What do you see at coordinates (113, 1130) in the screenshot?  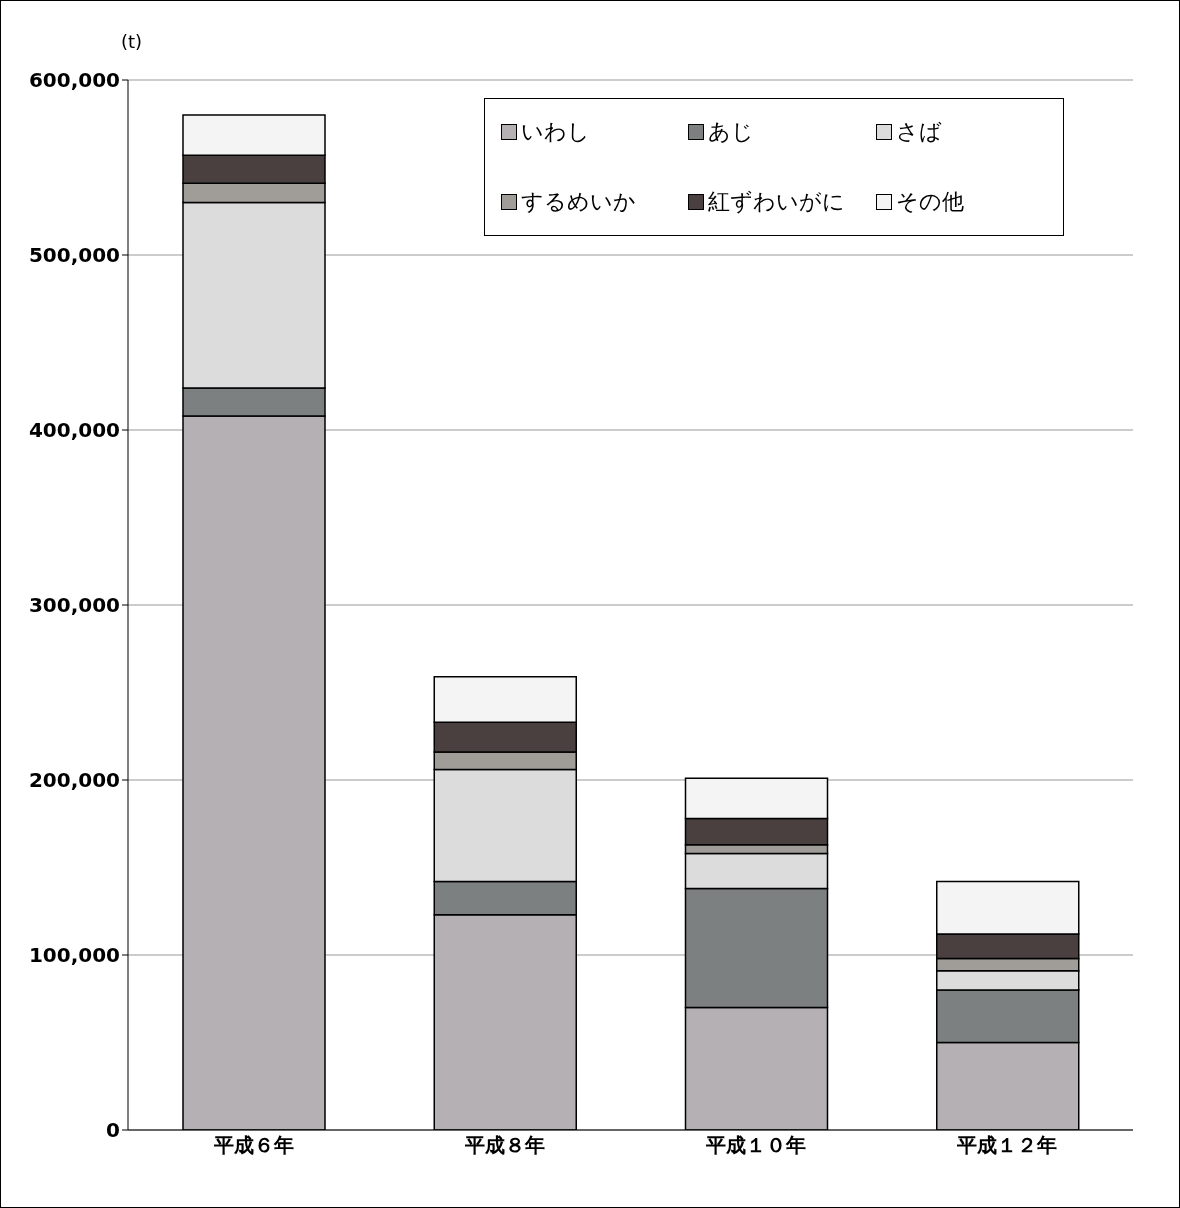 I see `y-tick-label: 0` at bounding box center [113, 1130].